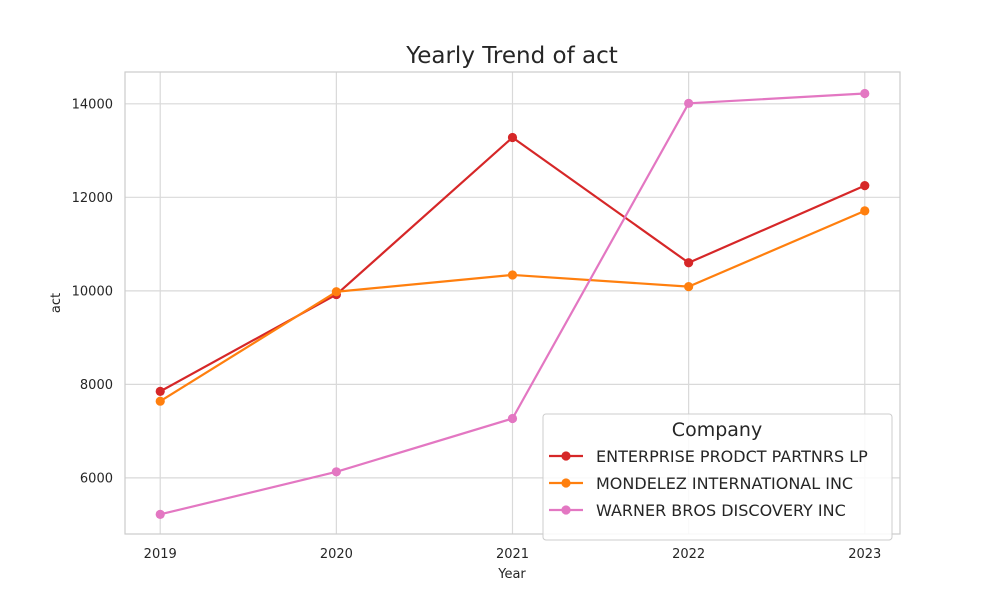  Describe the element at coordinates (160, 554) in the screenshot. I see `x-tick-label: 2019` at that location.